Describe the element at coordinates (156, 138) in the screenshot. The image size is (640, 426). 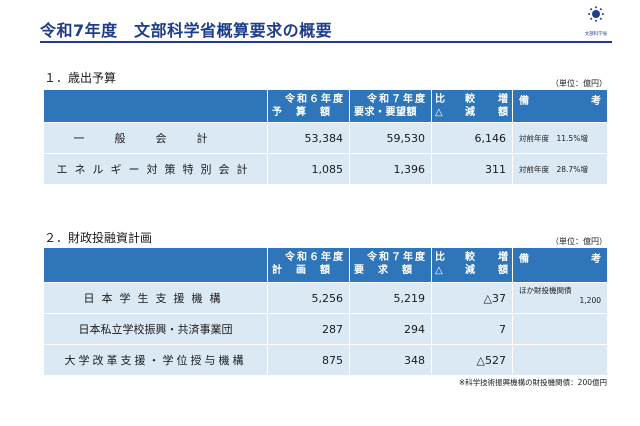
I see `row-name: 一般会計` at that location.